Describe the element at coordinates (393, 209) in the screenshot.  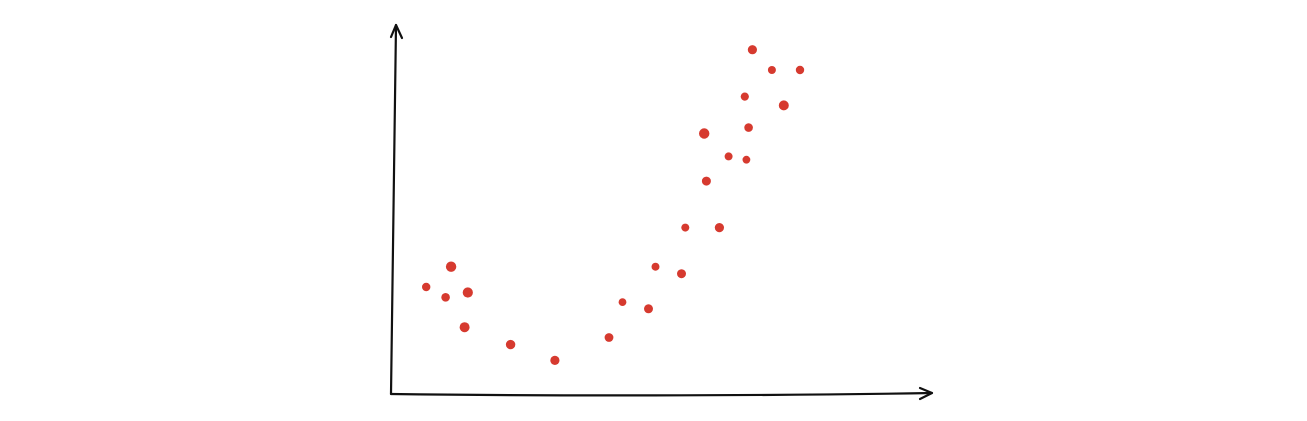
I see `y-axis` at that location.